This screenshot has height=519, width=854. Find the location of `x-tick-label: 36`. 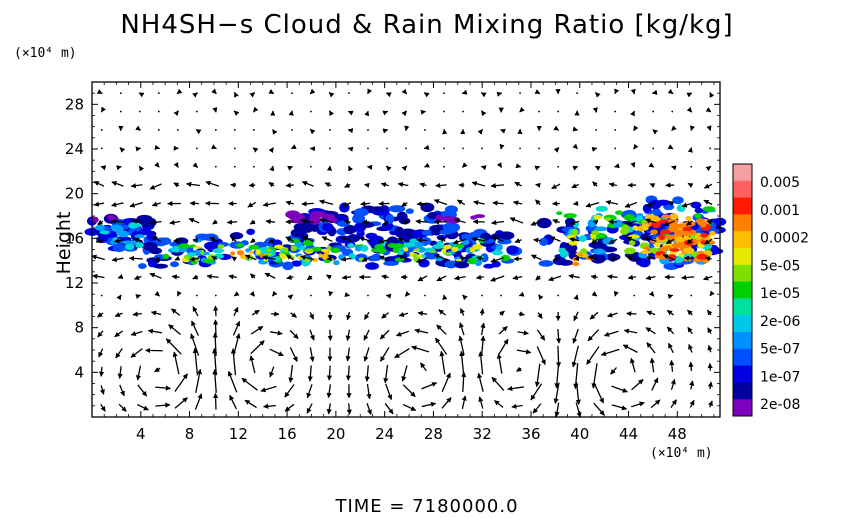

x-tick-label: 36 is located at coordinates (530, 434).